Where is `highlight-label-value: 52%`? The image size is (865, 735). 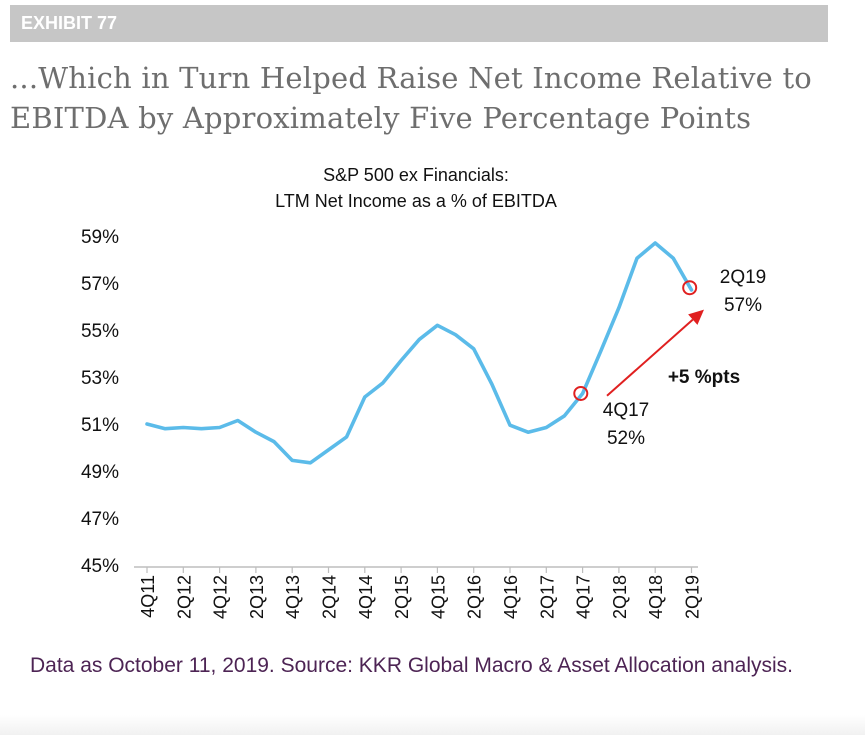 highlight-label-value: 52% is located at coordinates (626, 438).